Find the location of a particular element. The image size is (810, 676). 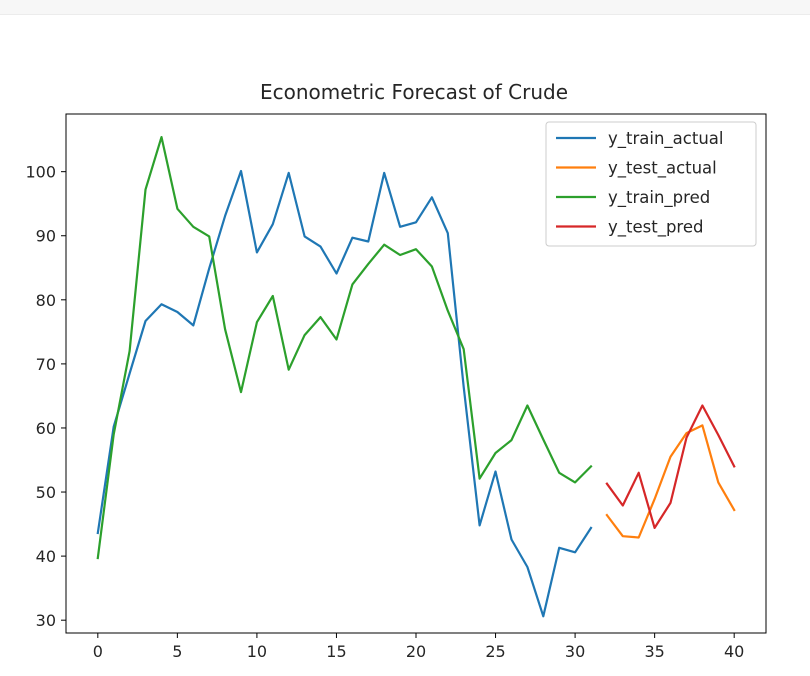

legend-box is located at coordinates (651, 184).